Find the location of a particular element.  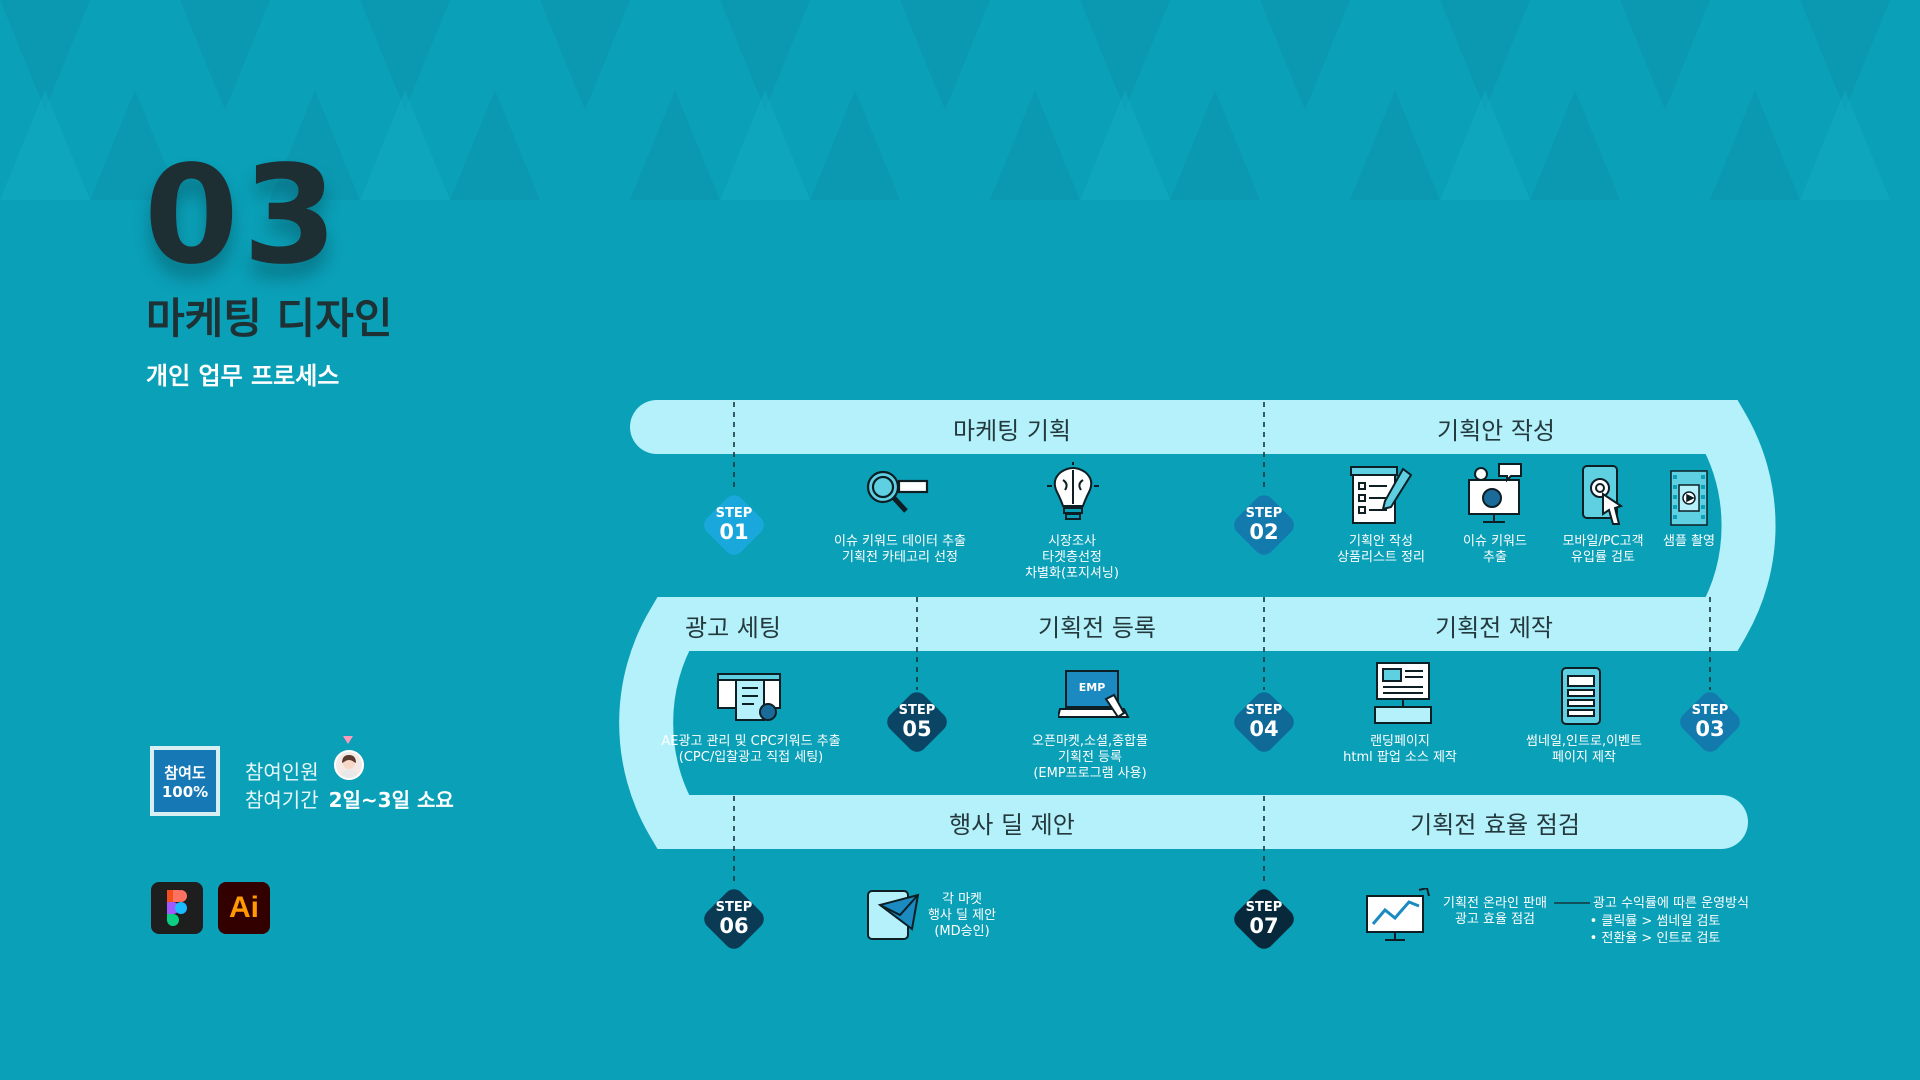

step-06: STEP 06 is located at coordinates (734, 919).